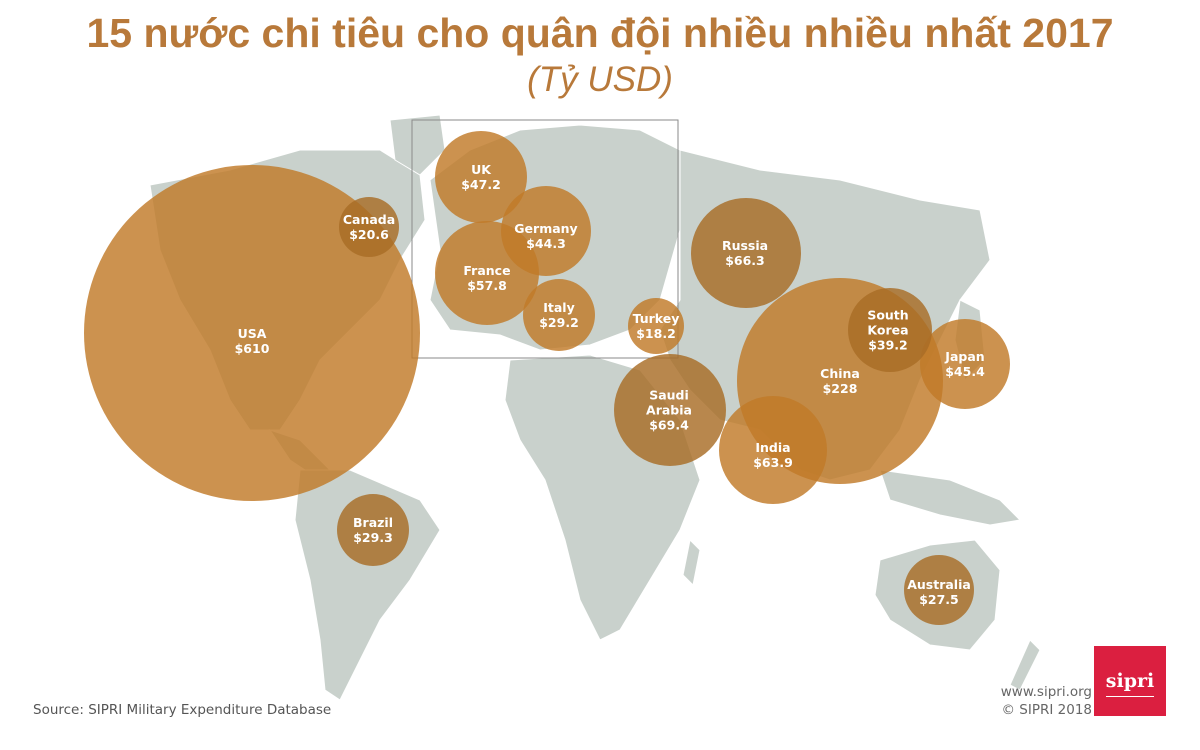 Image resolution: width=1200 pixels, height=750 pixels. I want to click on bubble-south-korea, so click(890, 330).